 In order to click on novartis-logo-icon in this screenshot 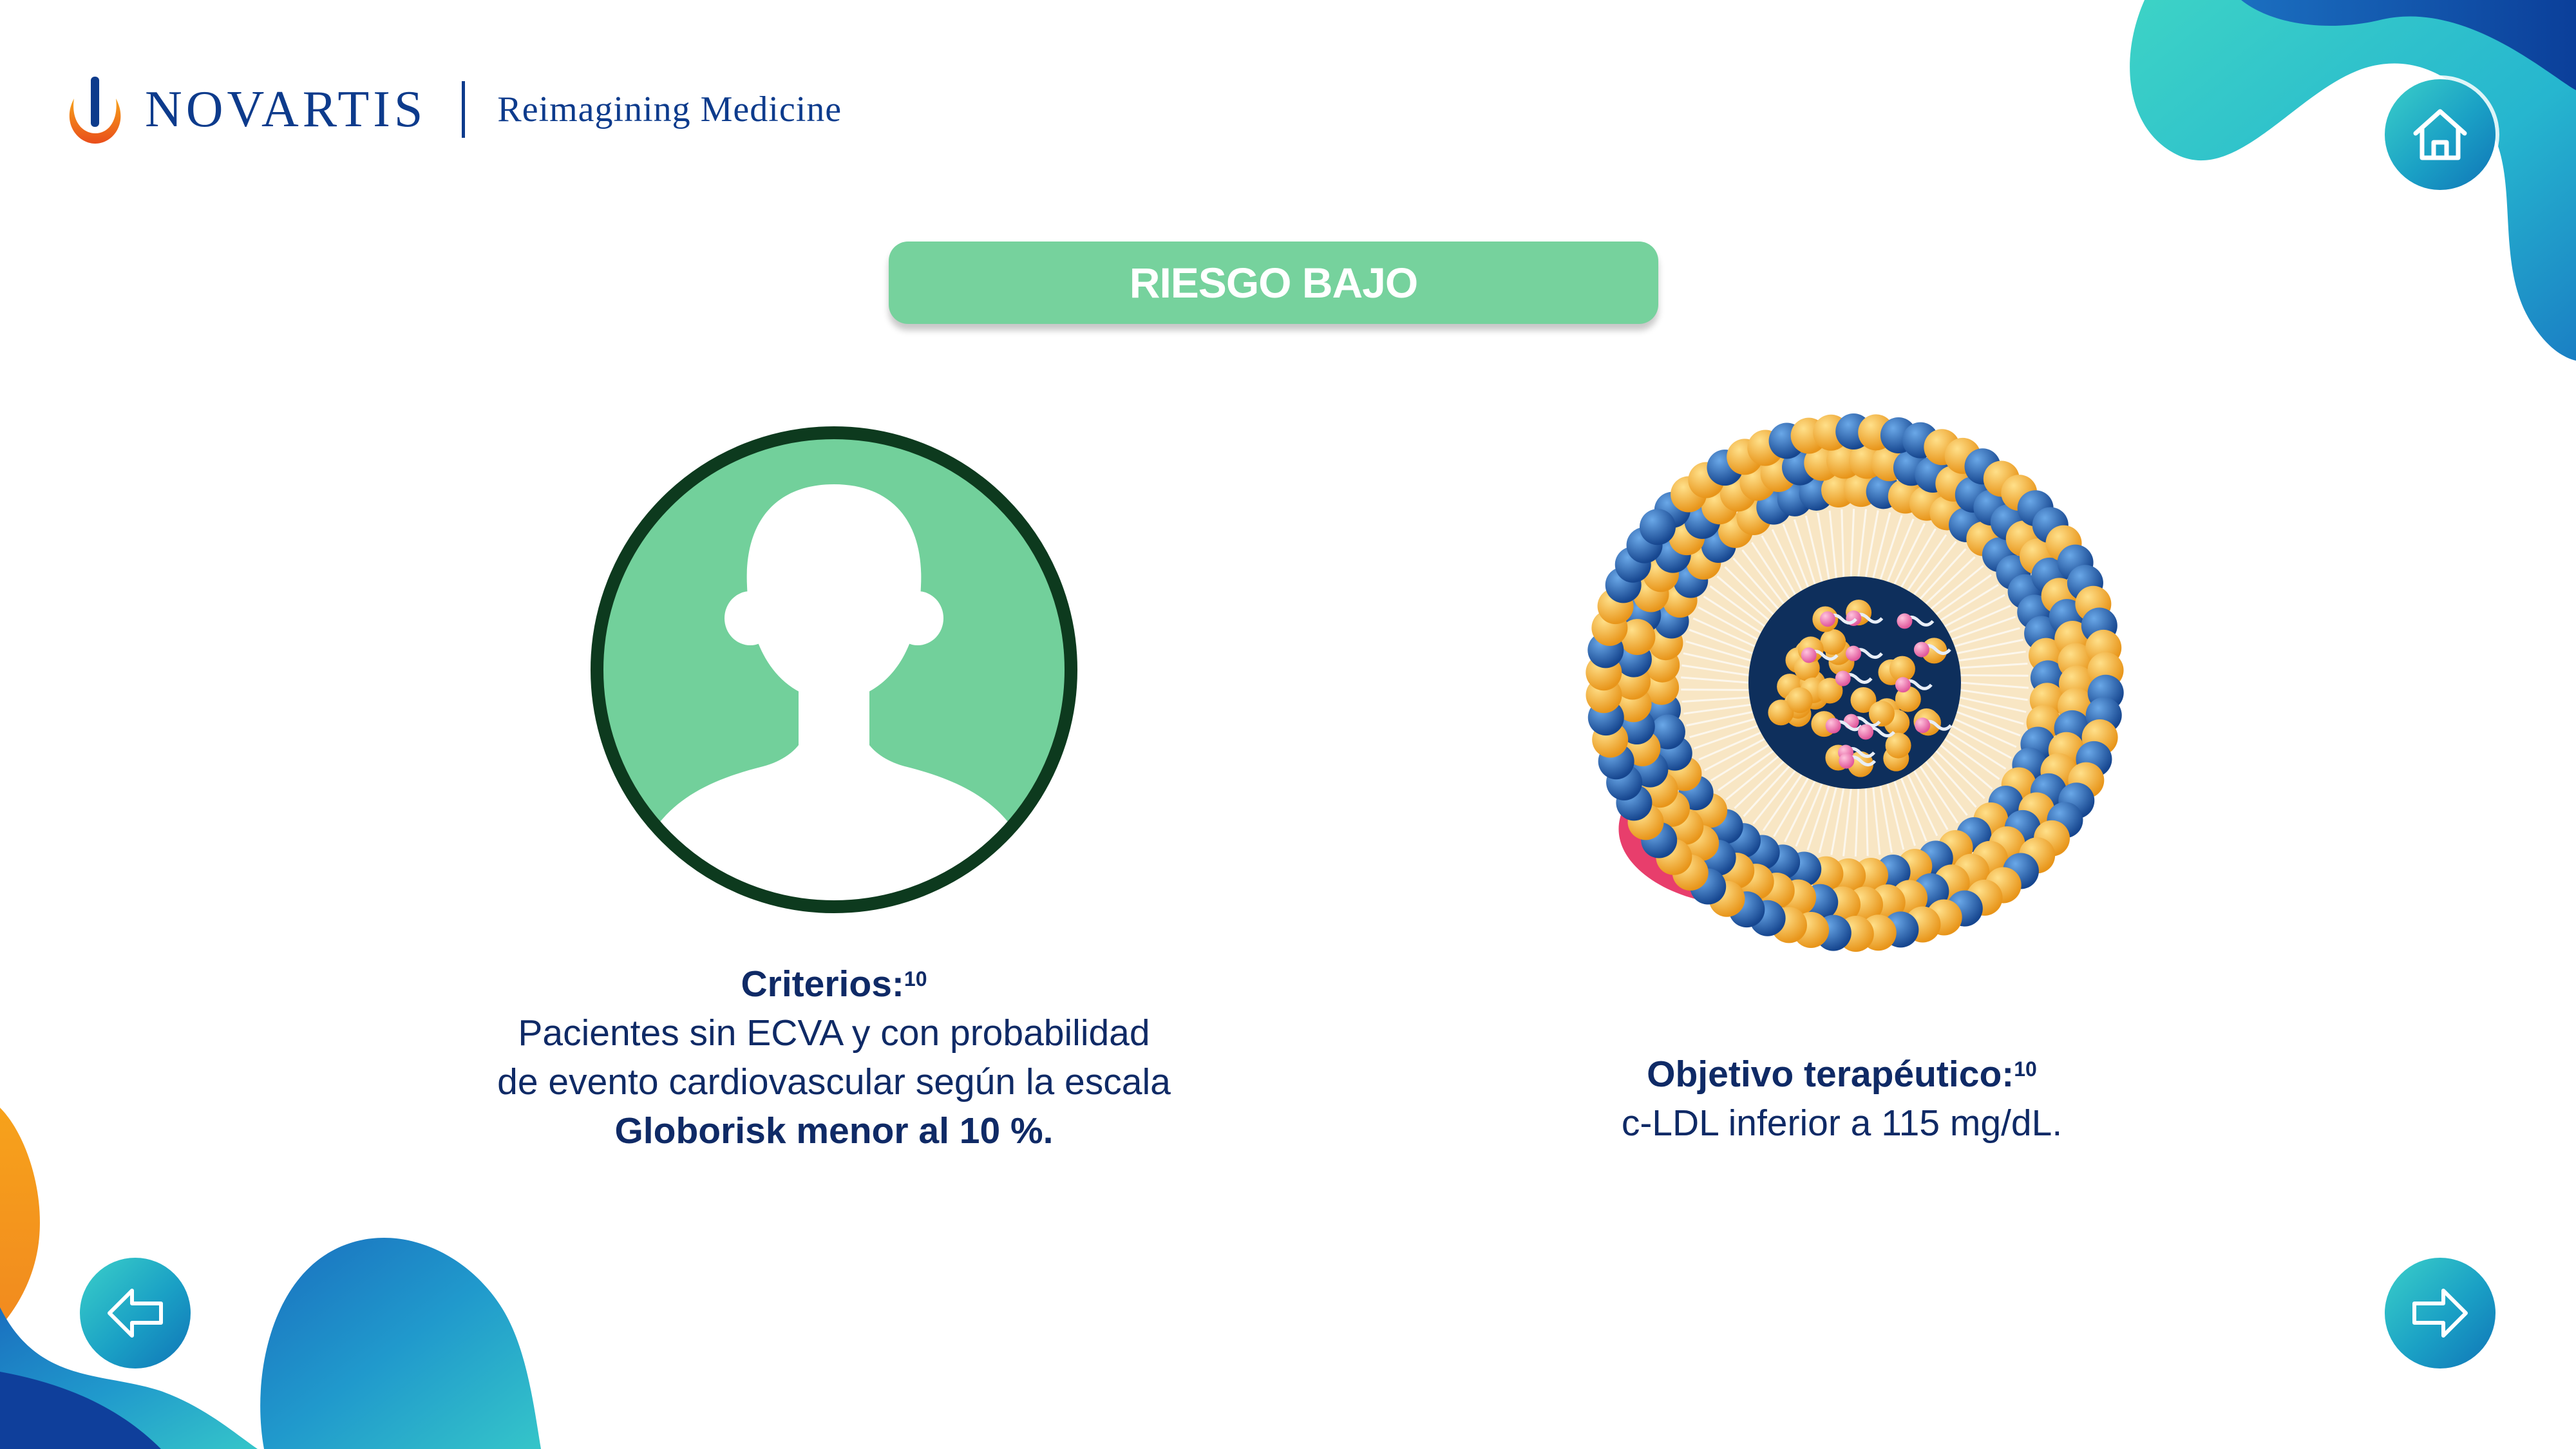, I will do `click(95, 111)`.